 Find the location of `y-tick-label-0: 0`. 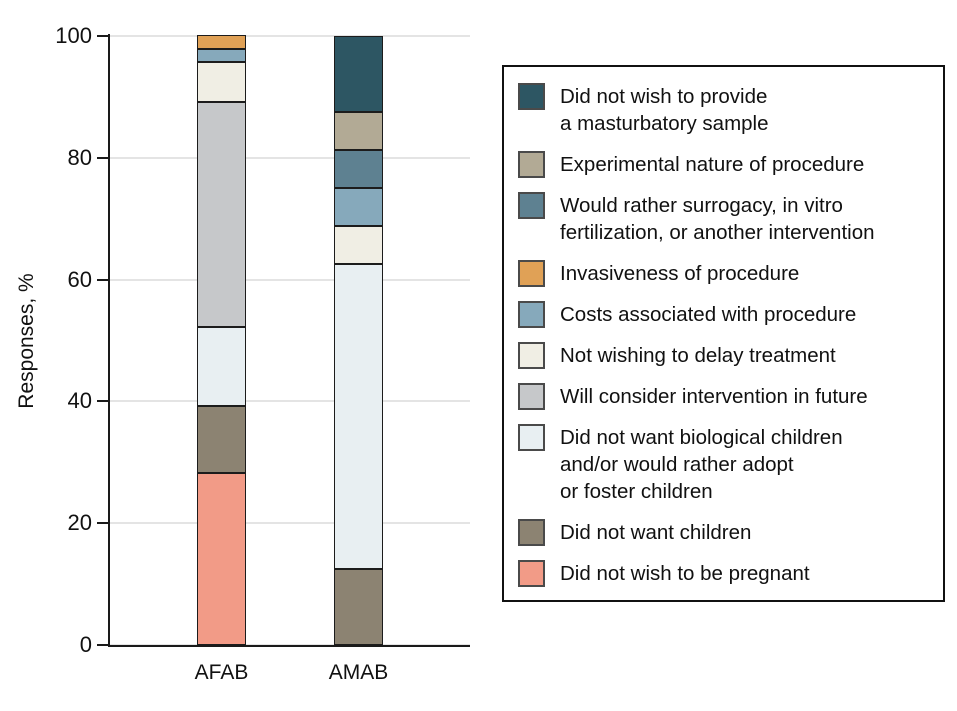

y-tick-label-0: 0 is located at coordinates (85, 644).